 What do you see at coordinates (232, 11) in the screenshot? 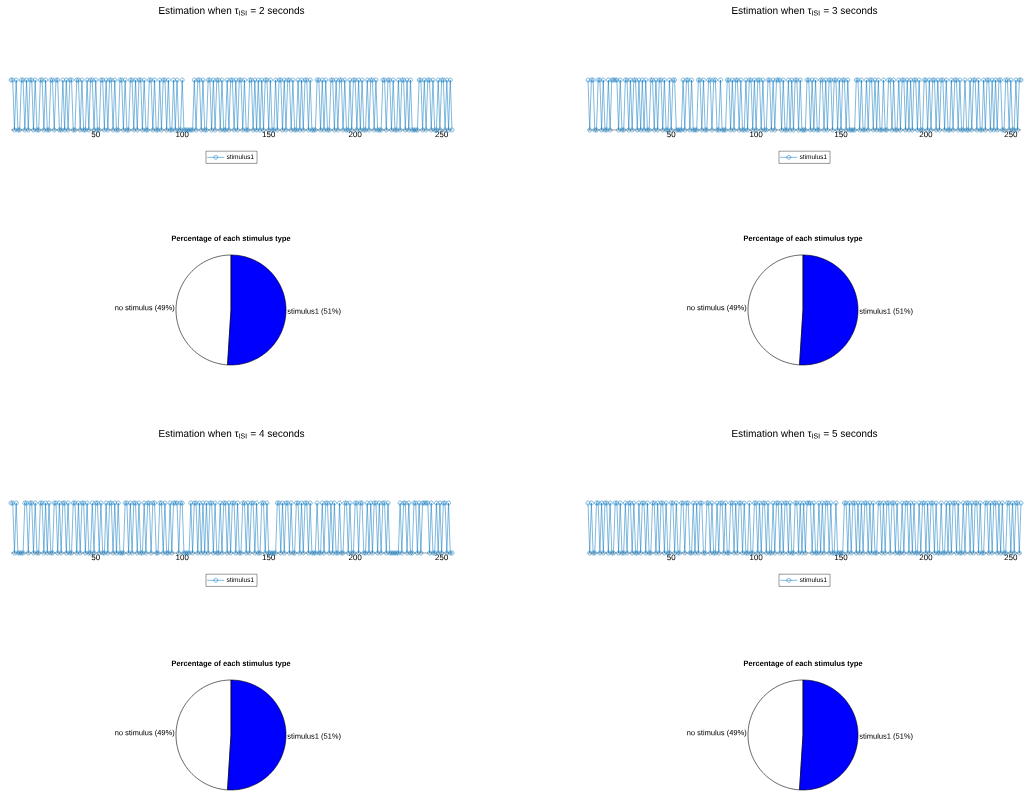
I see `chart-title: Estimation when τ$_{ISI}$ = 2 seconds` at bounding box center [232, 11].